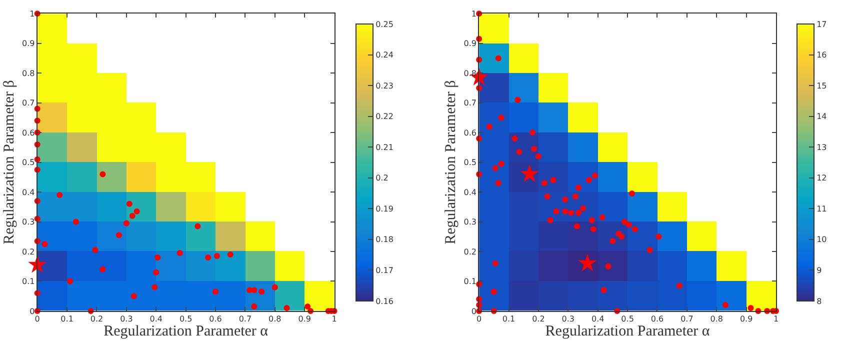  Describe the element at coordinates (385, 55) in the screenshot. I see `color-bar-label: 0.24` at that location.